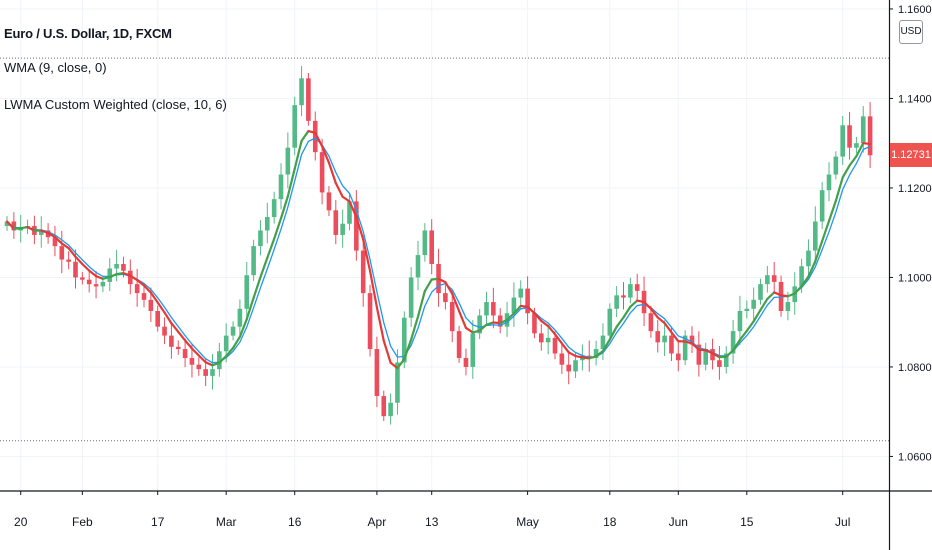  Describe the element at coordinates (115, 104) in the screenshot. I see `lwma-legend: LWMA Custom Weighted (close, 10, 6)` at that location.